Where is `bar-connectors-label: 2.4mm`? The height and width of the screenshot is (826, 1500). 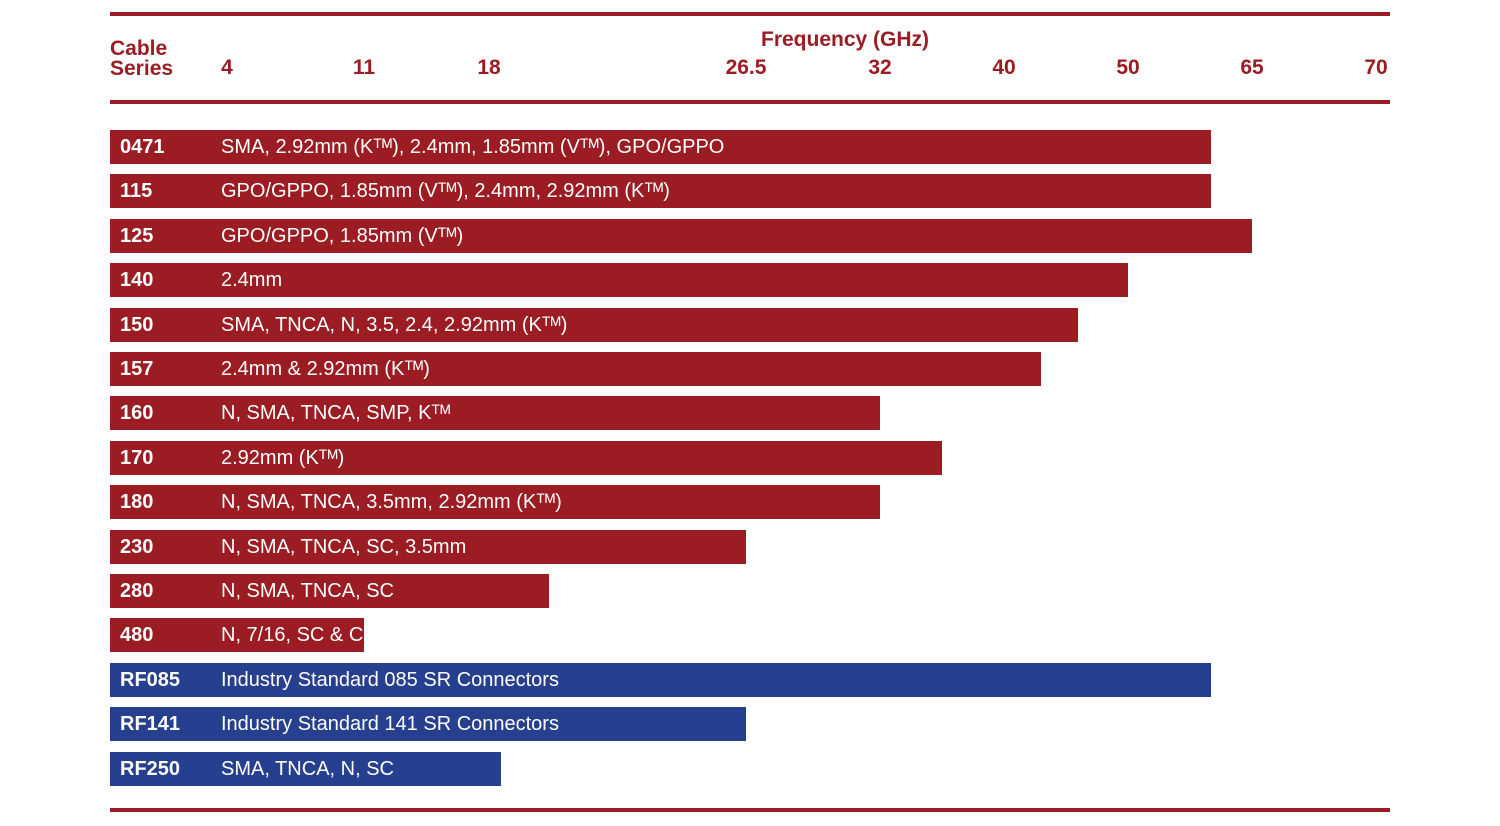
bar-connectors-label: 2.4mm is located at coordinates (252, 280).